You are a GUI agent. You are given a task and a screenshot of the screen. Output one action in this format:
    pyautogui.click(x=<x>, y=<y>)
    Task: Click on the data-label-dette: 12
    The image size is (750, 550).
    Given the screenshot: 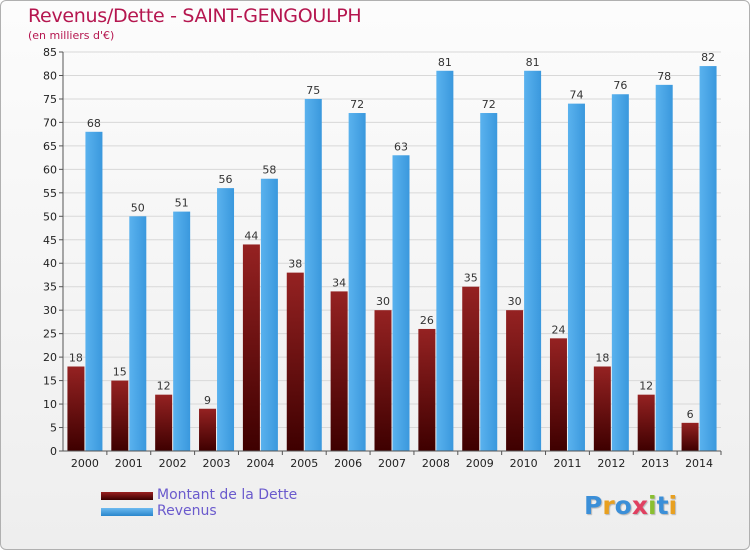 What is the action you would take?
    pyautogui.click(x=646, y=386)
    